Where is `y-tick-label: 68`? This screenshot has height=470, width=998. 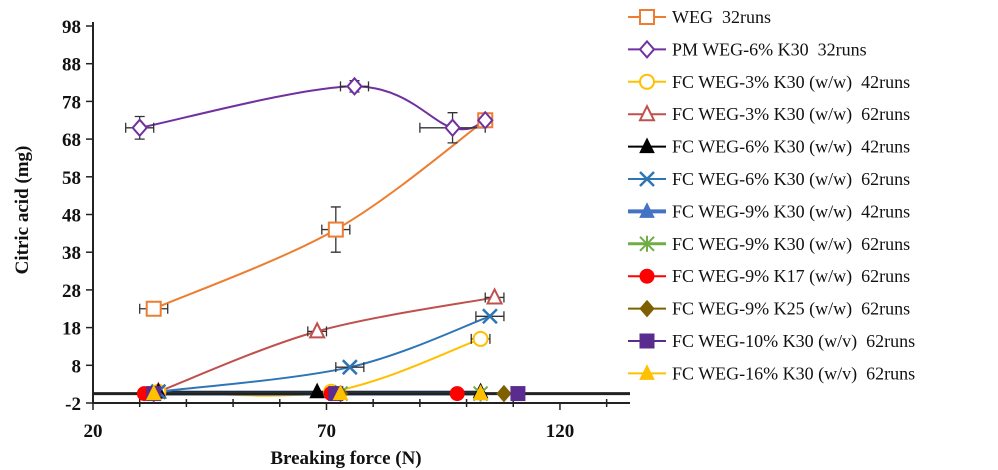
y-tick-label: 68 is located at coordinates (71, 140).